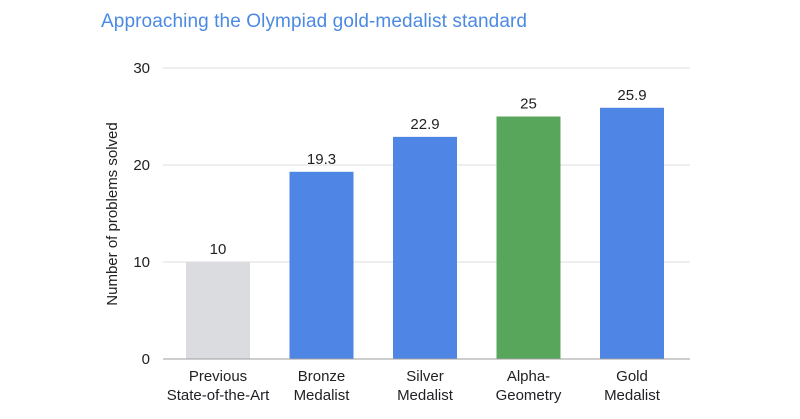 The height and width of the screenshot is (419, 800). Describe the element at coordinates (425, 376) in the screenshot. I see `category-label: Silver` at that location.